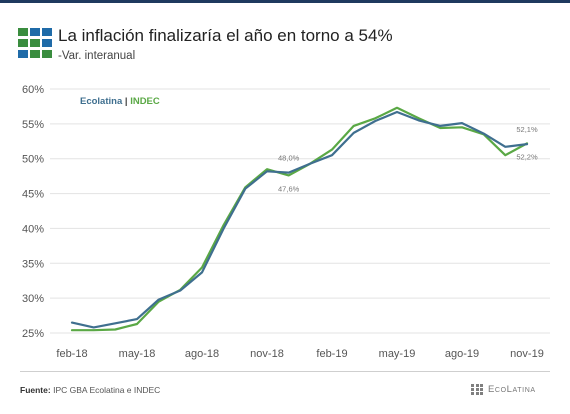 Image resolution: width=570 pixels, height=414 pixels. Describe the element at coordinates (33, 125) in the screenshot. I see `y-tick-label: 55%` at that location.